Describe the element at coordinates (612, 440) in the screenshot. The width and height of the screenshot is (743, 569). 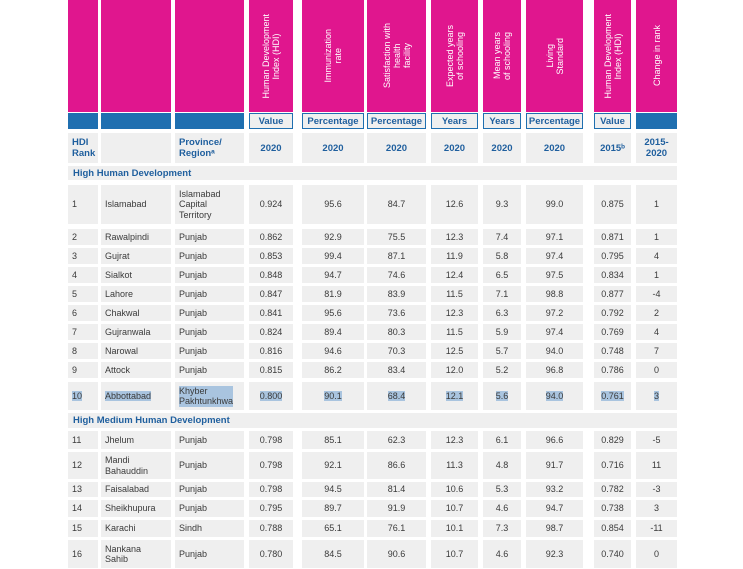
I see `table-cell: 0.829` at that location.